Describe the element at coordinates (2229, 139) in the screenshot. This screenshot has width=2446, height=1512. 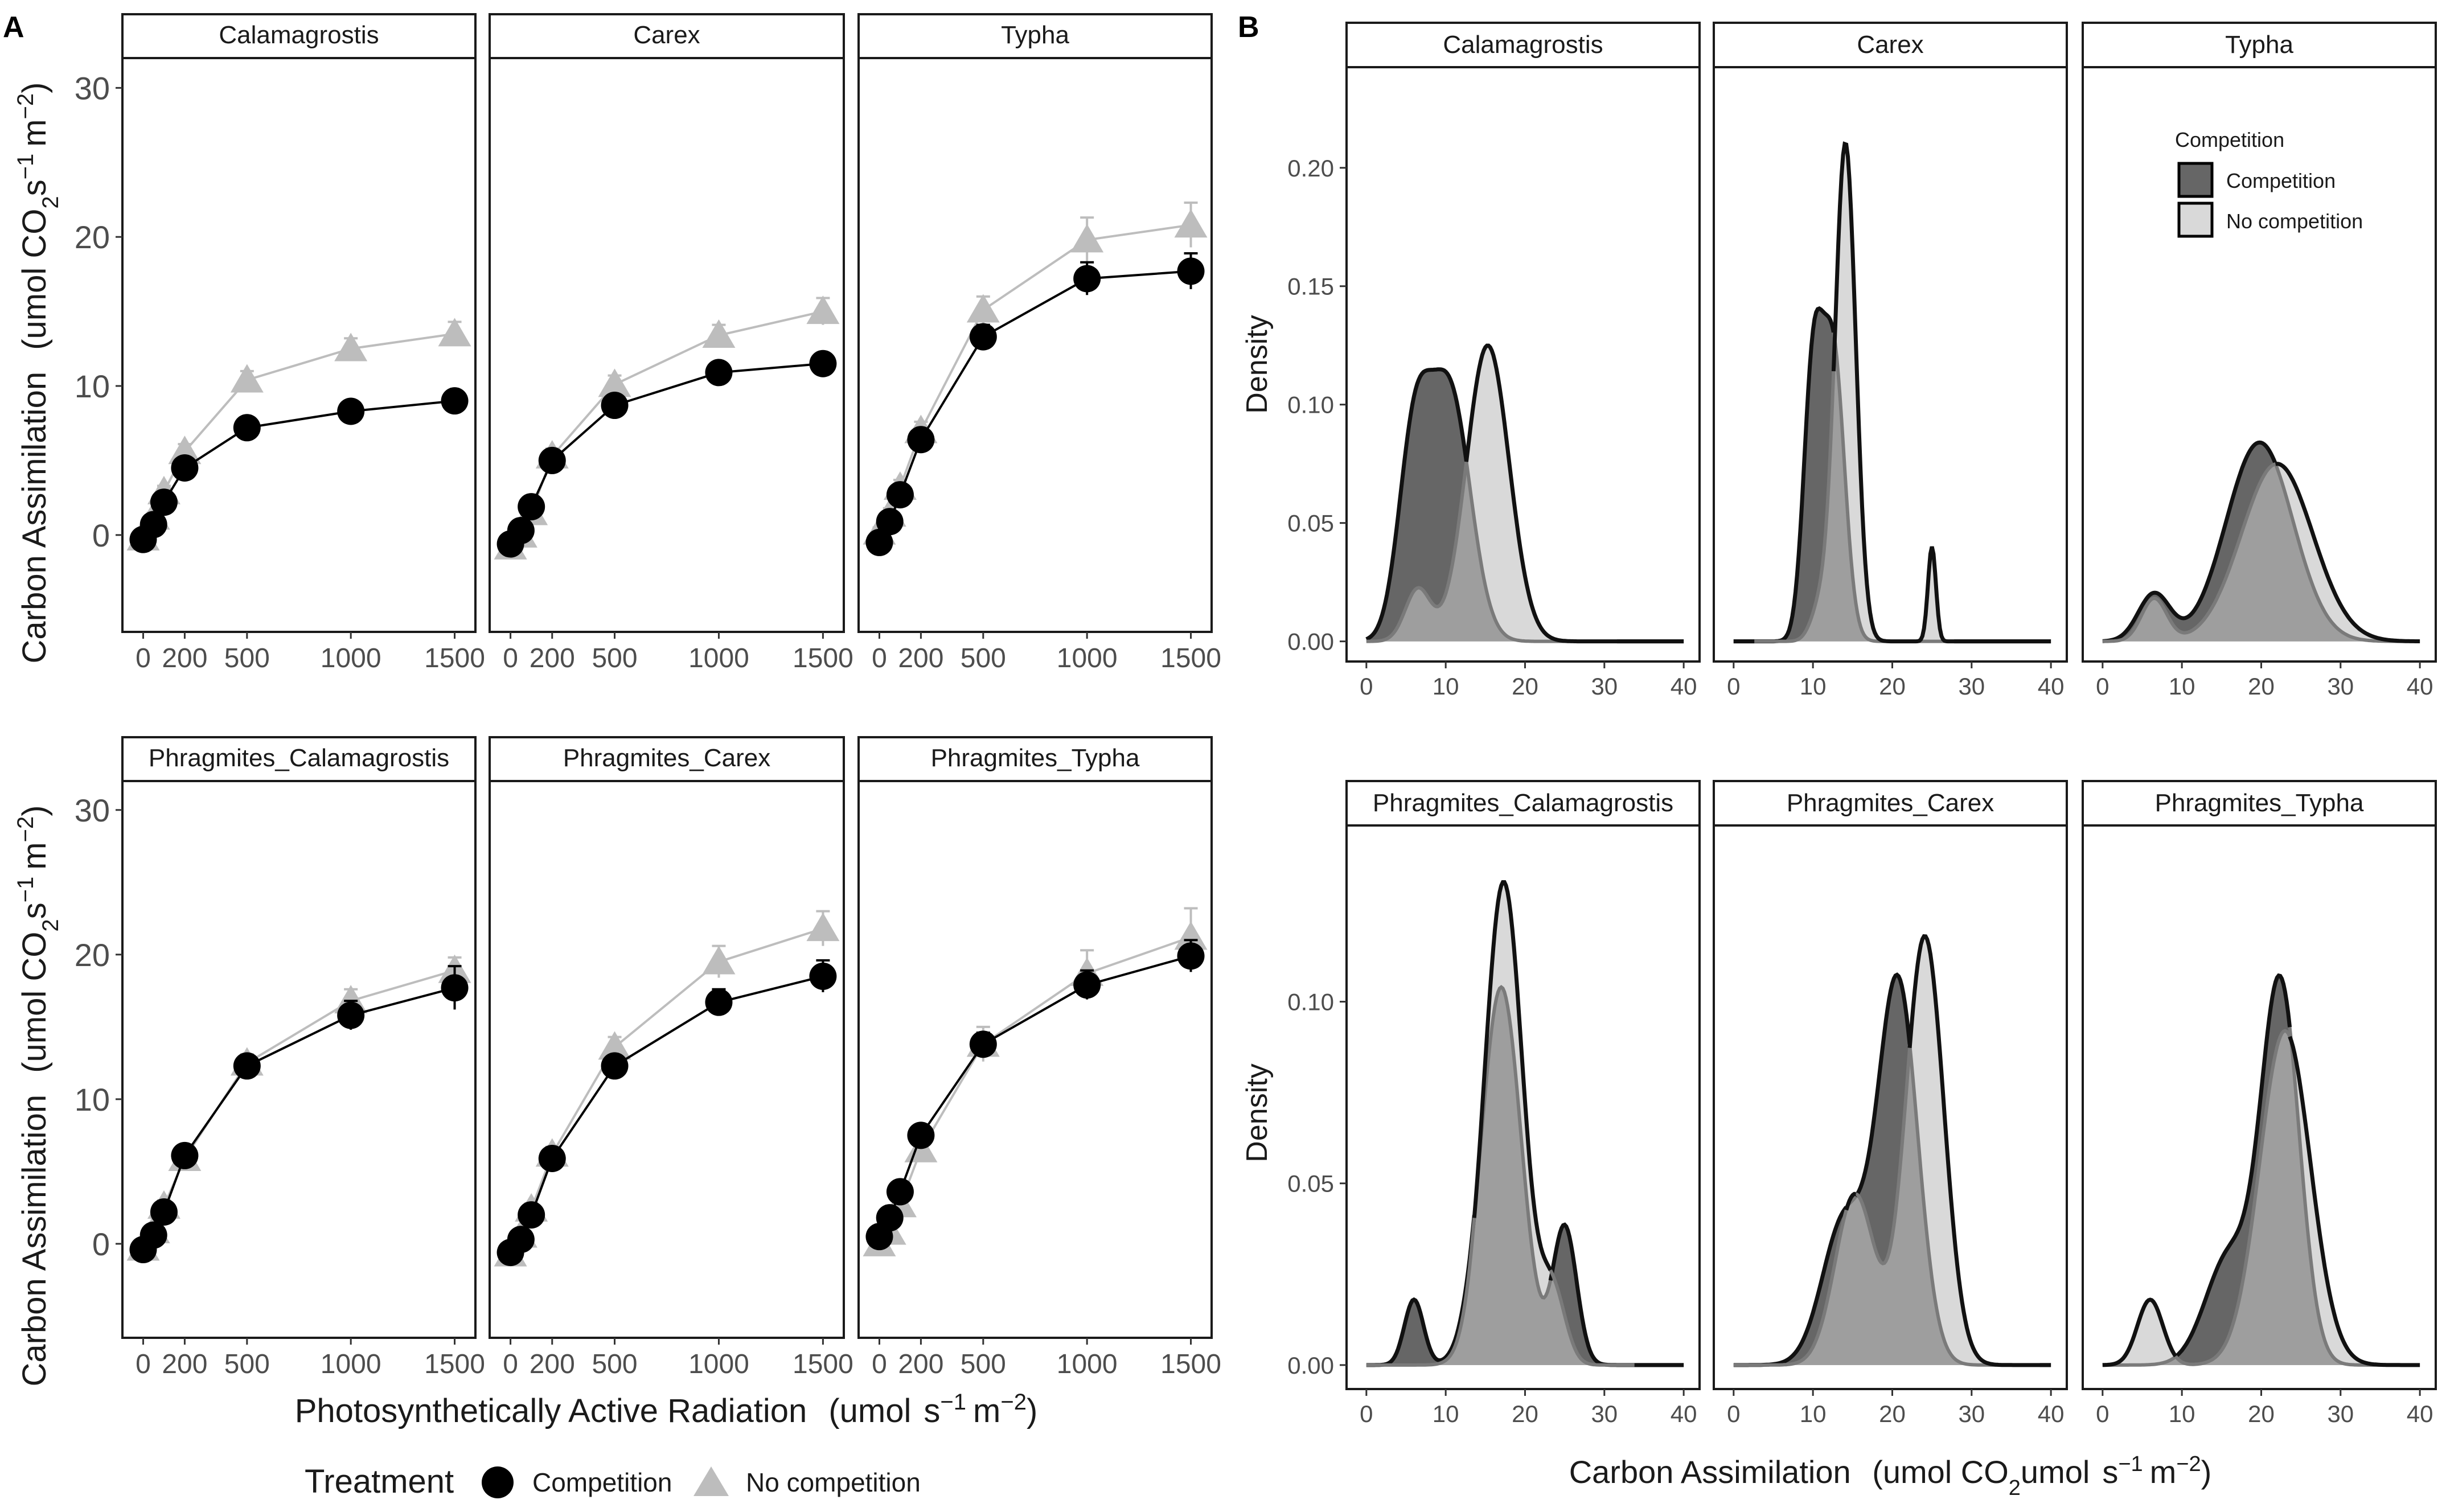
I see `legend-title: Competition` at that location.